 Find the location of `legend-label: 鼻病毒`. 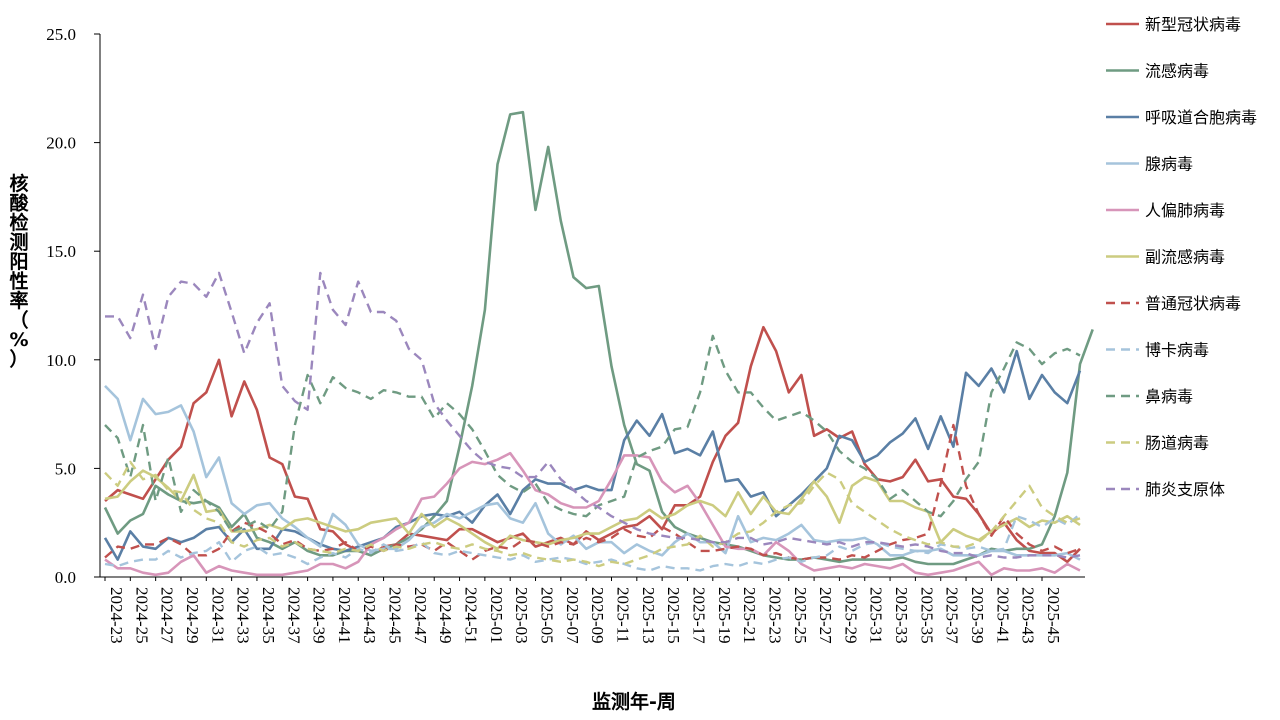

legend-label: 鼻病毒 is located at coordinates (1169, 396).